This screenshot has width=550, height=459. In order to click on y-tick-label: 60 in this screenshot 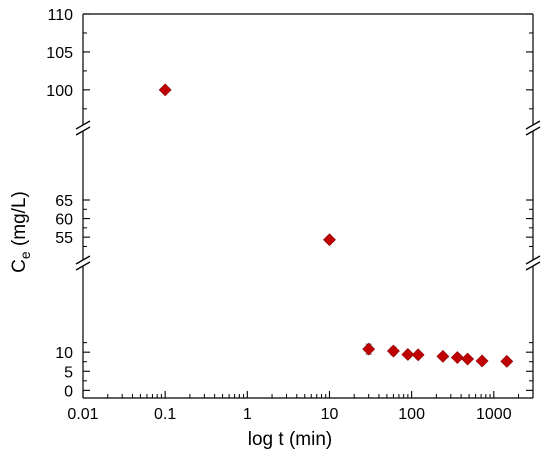, I will do `click(64, 220)`.